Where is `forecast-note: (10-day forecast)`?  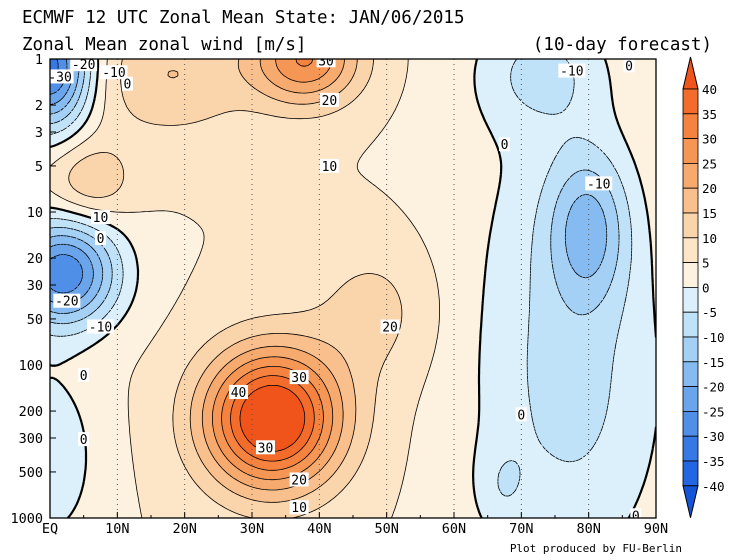 forecast-note: (10-day forecast) is located at coordinates (622, 45).